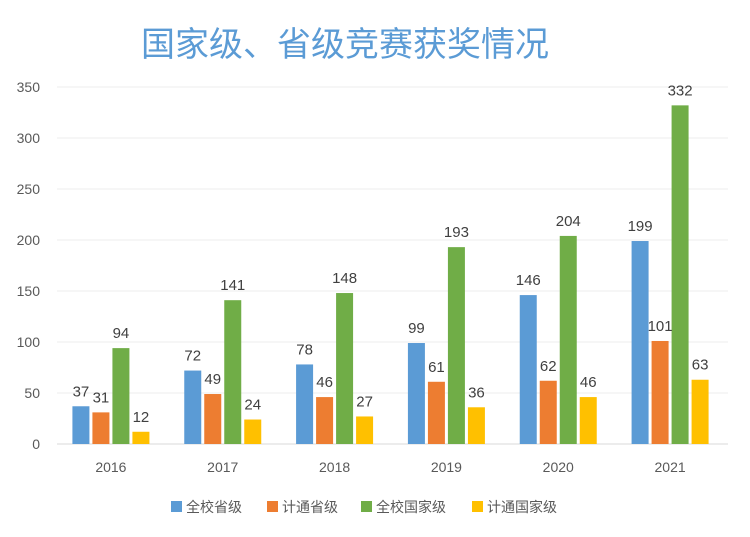 Image resolution: width=750 pixels, height=537 pixels. What do you see at coordinates (411, 507) in the screenshot?
I see `legend-label: 全校国家级` at bounding box center [411, 507].